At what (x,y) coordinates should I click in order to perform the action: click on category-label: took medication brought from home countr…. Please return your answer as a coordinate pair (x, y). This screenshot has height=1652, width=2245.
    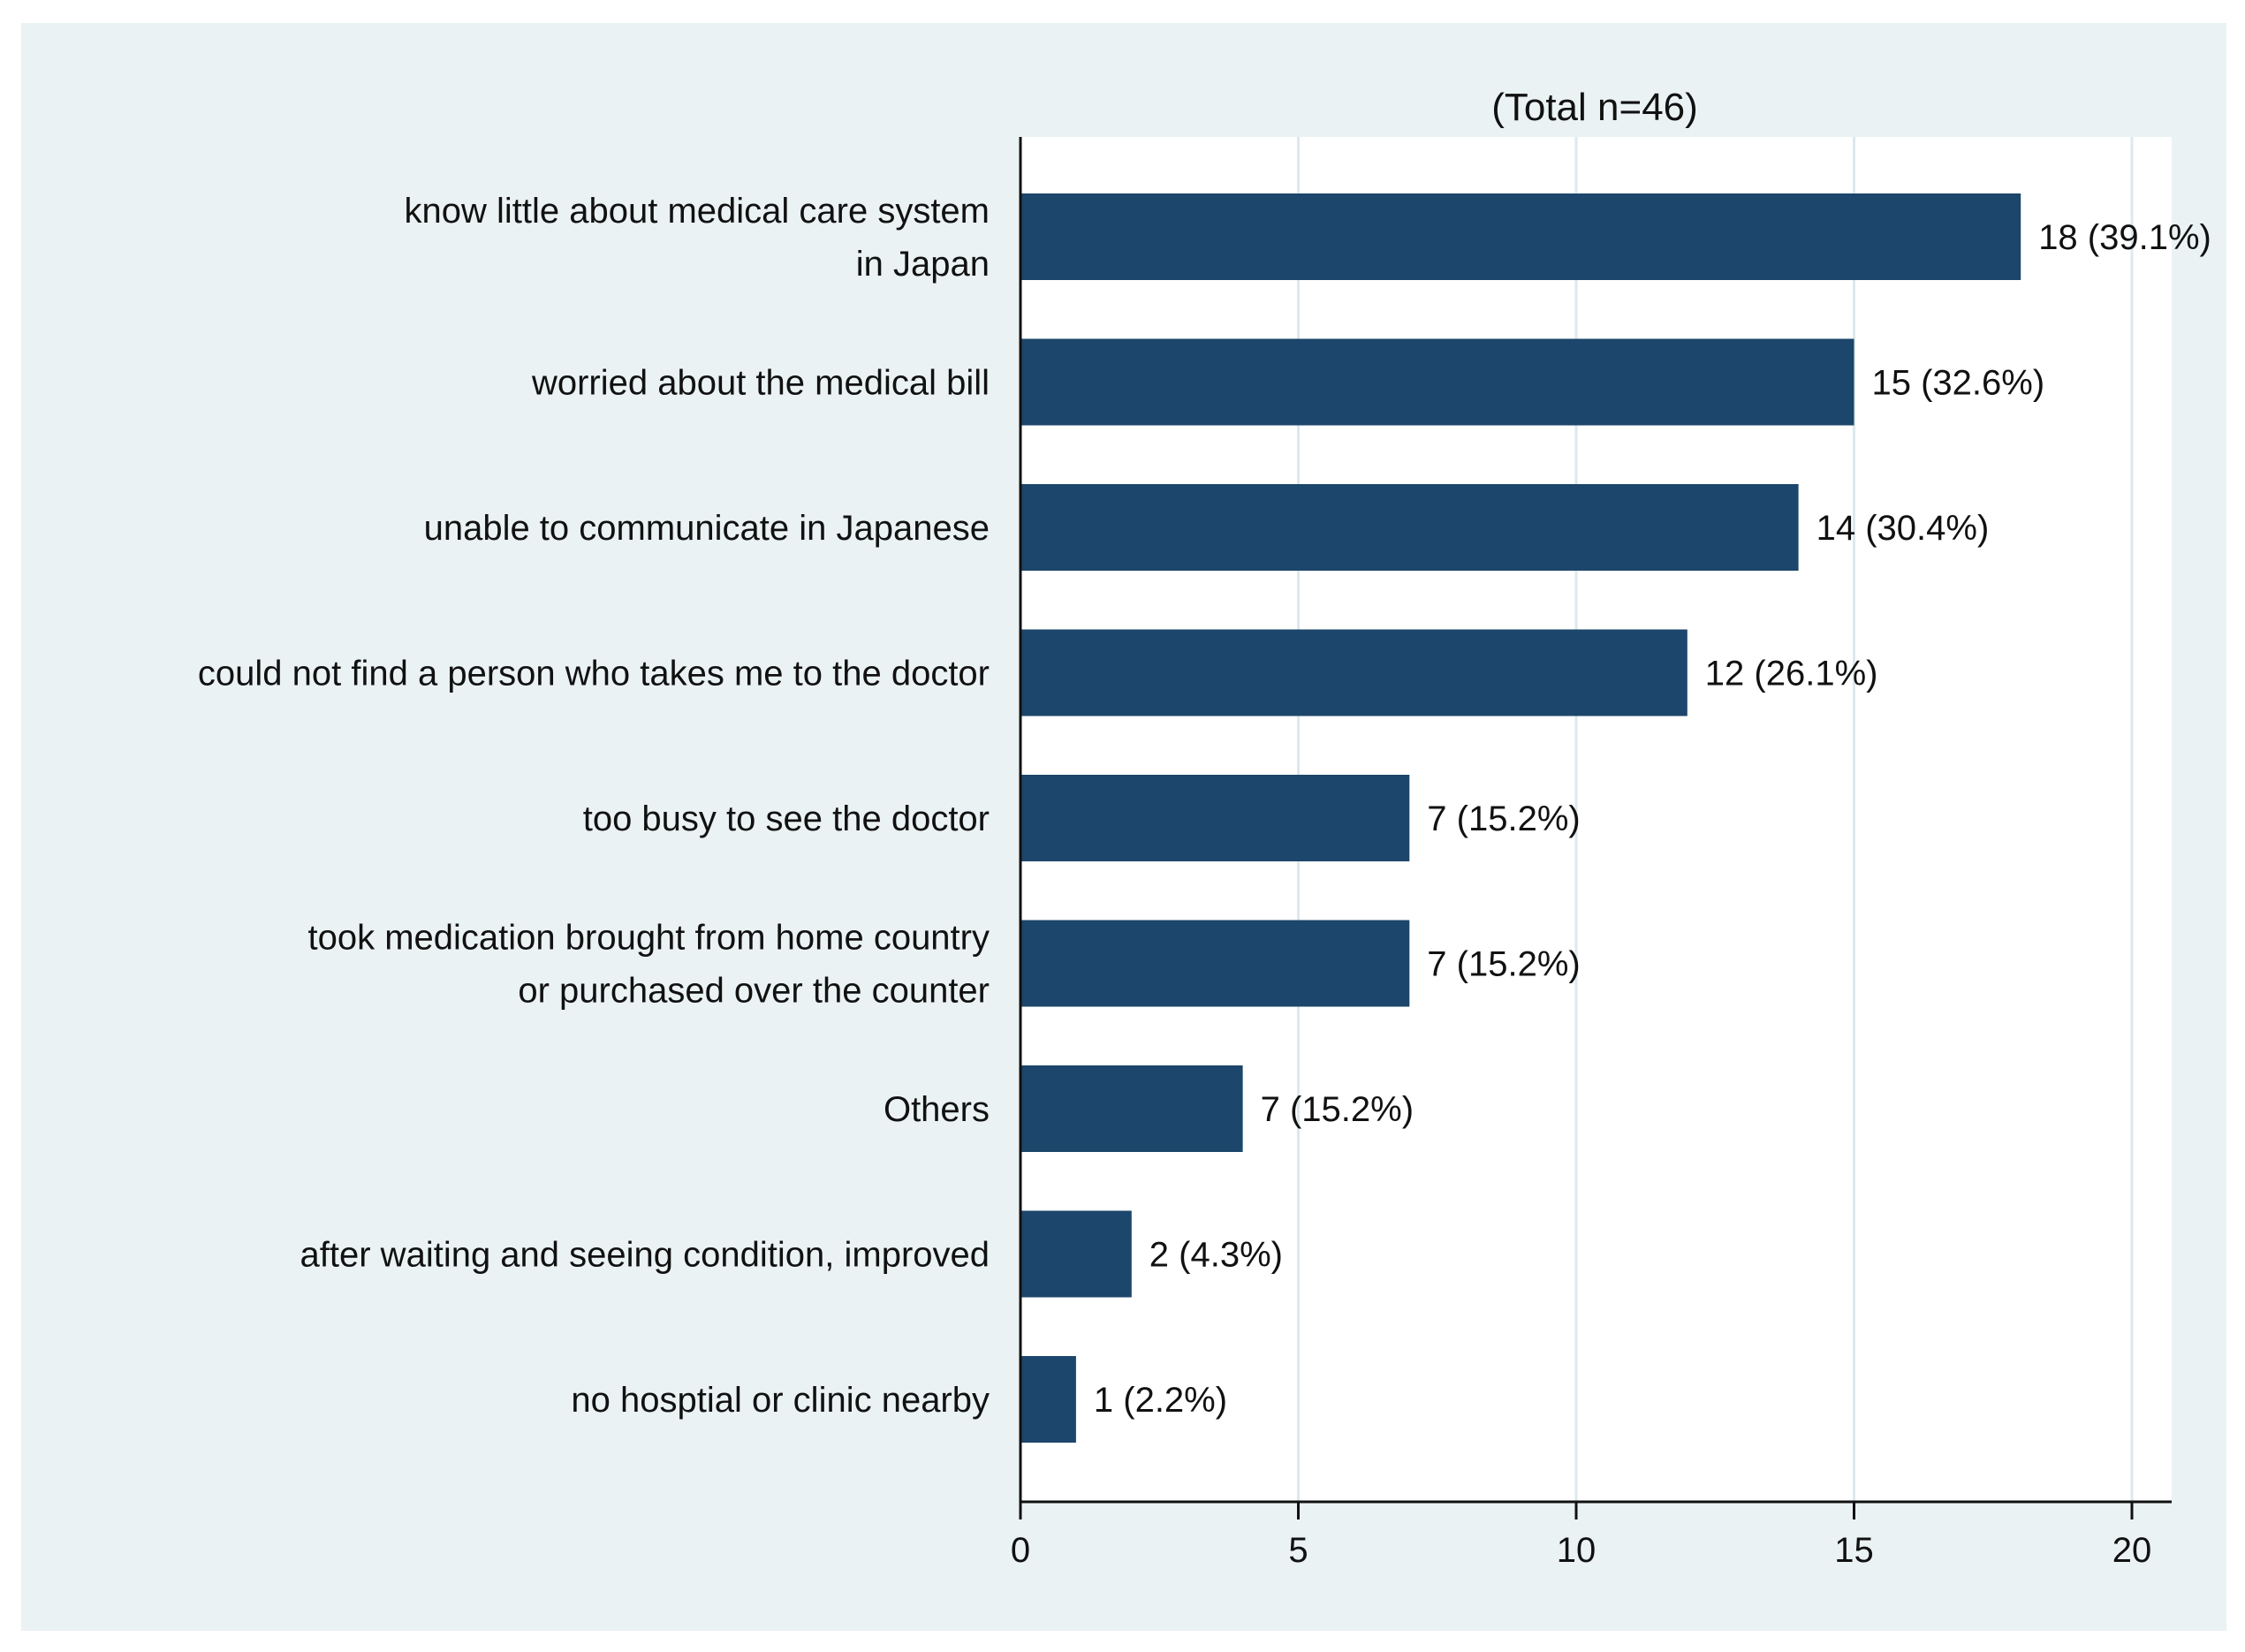
    Looking at the image, I should click on (648, 938).